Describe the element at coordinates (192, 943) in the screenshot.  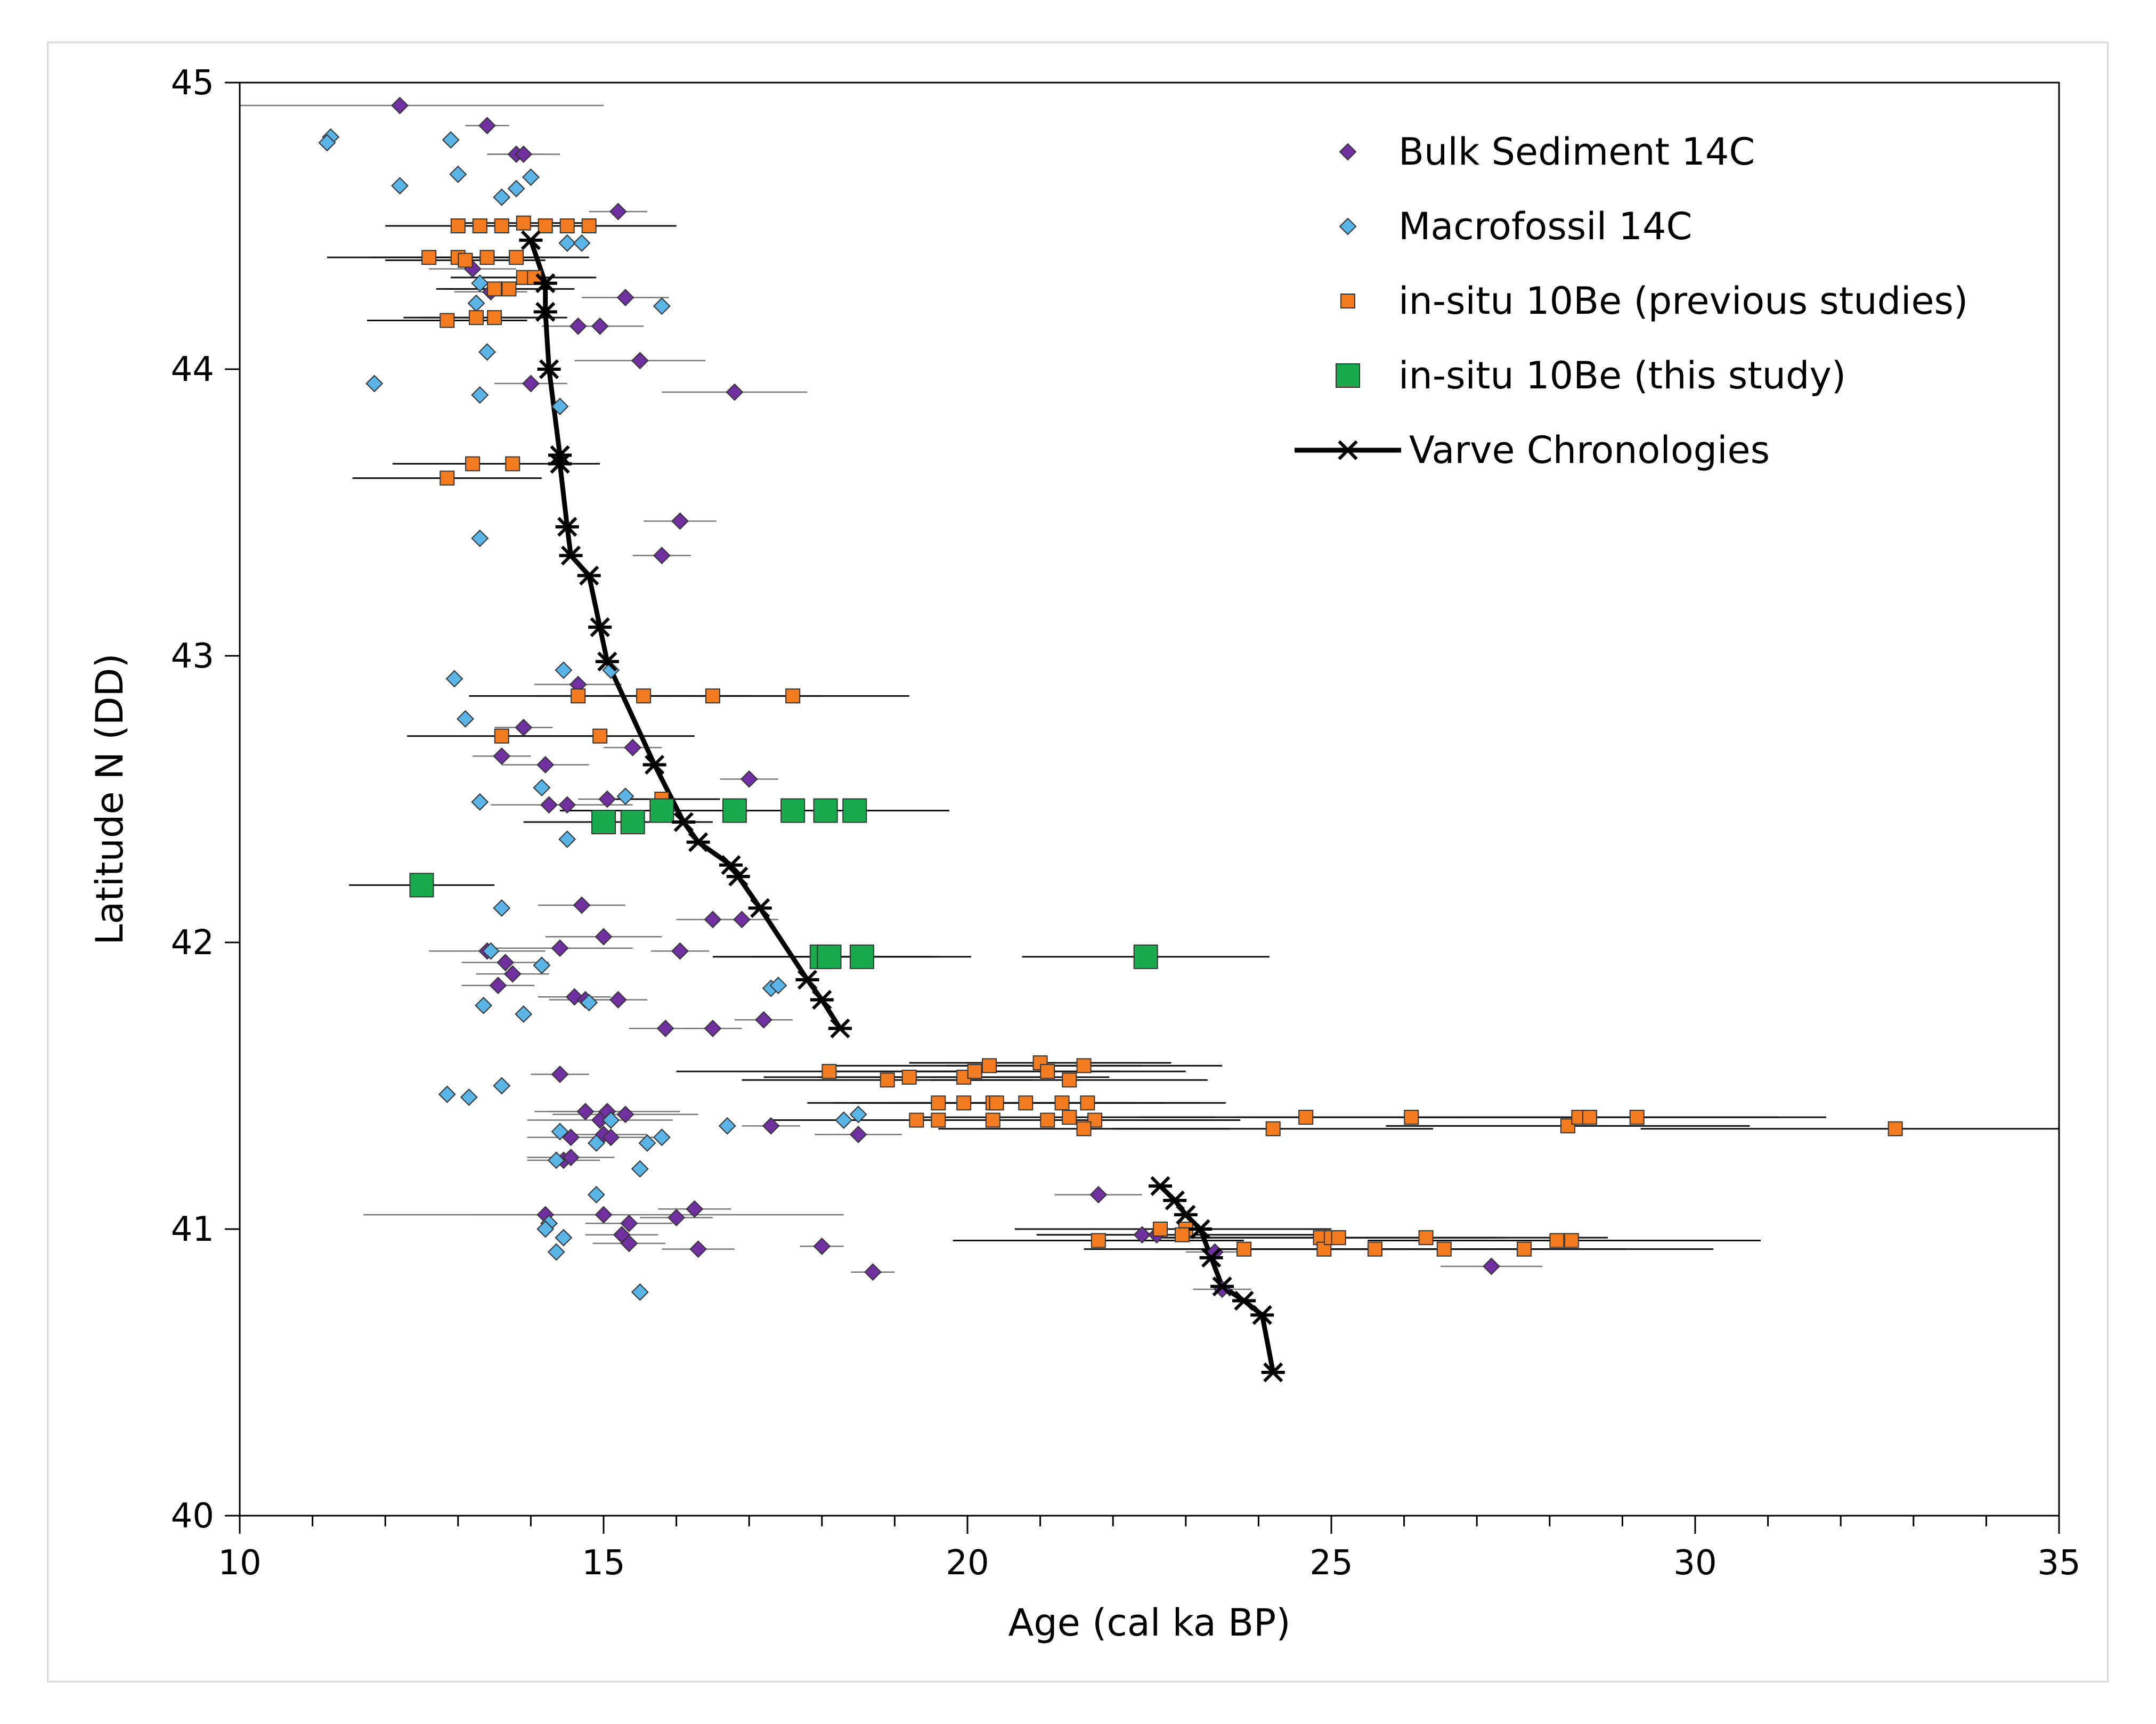
I see `y-tick-label: 42` at that location.